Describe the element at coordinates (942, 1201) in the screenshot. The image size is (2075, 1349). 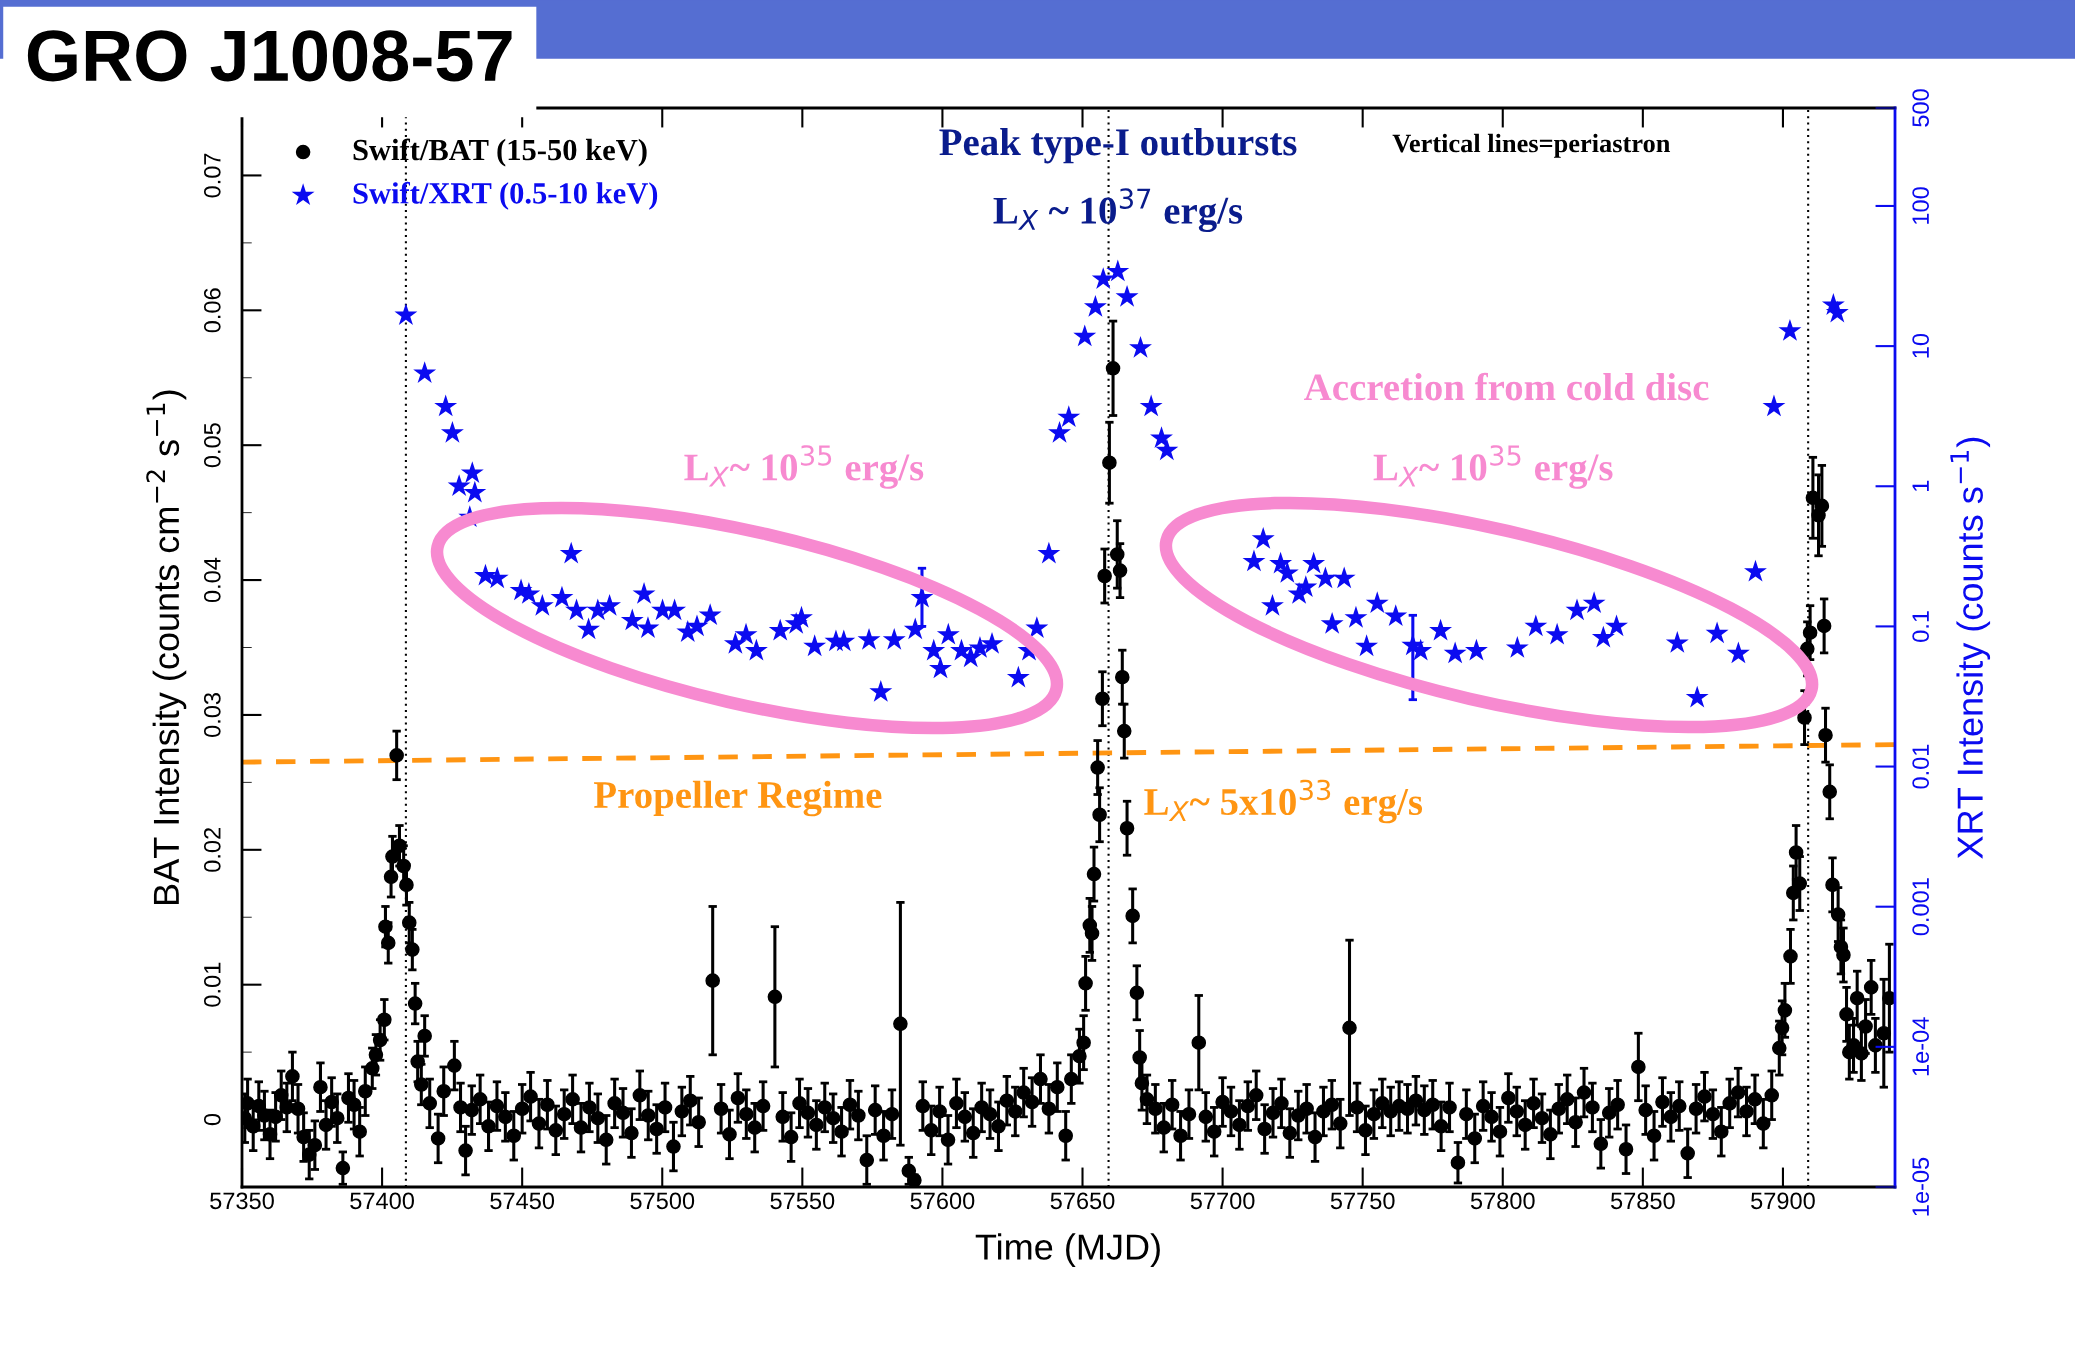
I see `x-tick-label: 57600` at that location.